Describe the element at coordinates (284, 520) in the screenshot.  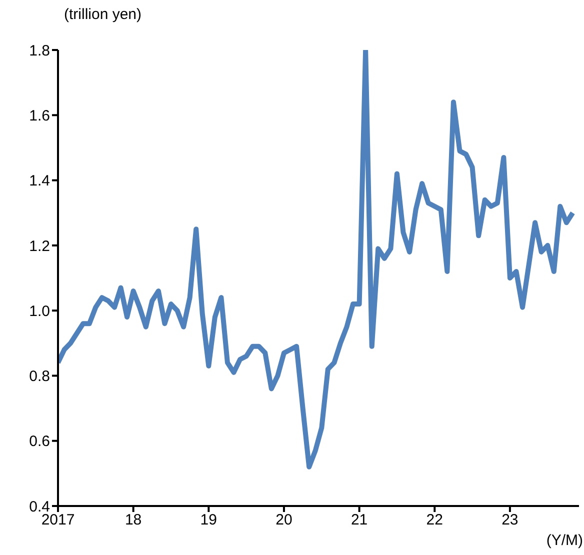
I see `x-tick-label: 20` at that location.